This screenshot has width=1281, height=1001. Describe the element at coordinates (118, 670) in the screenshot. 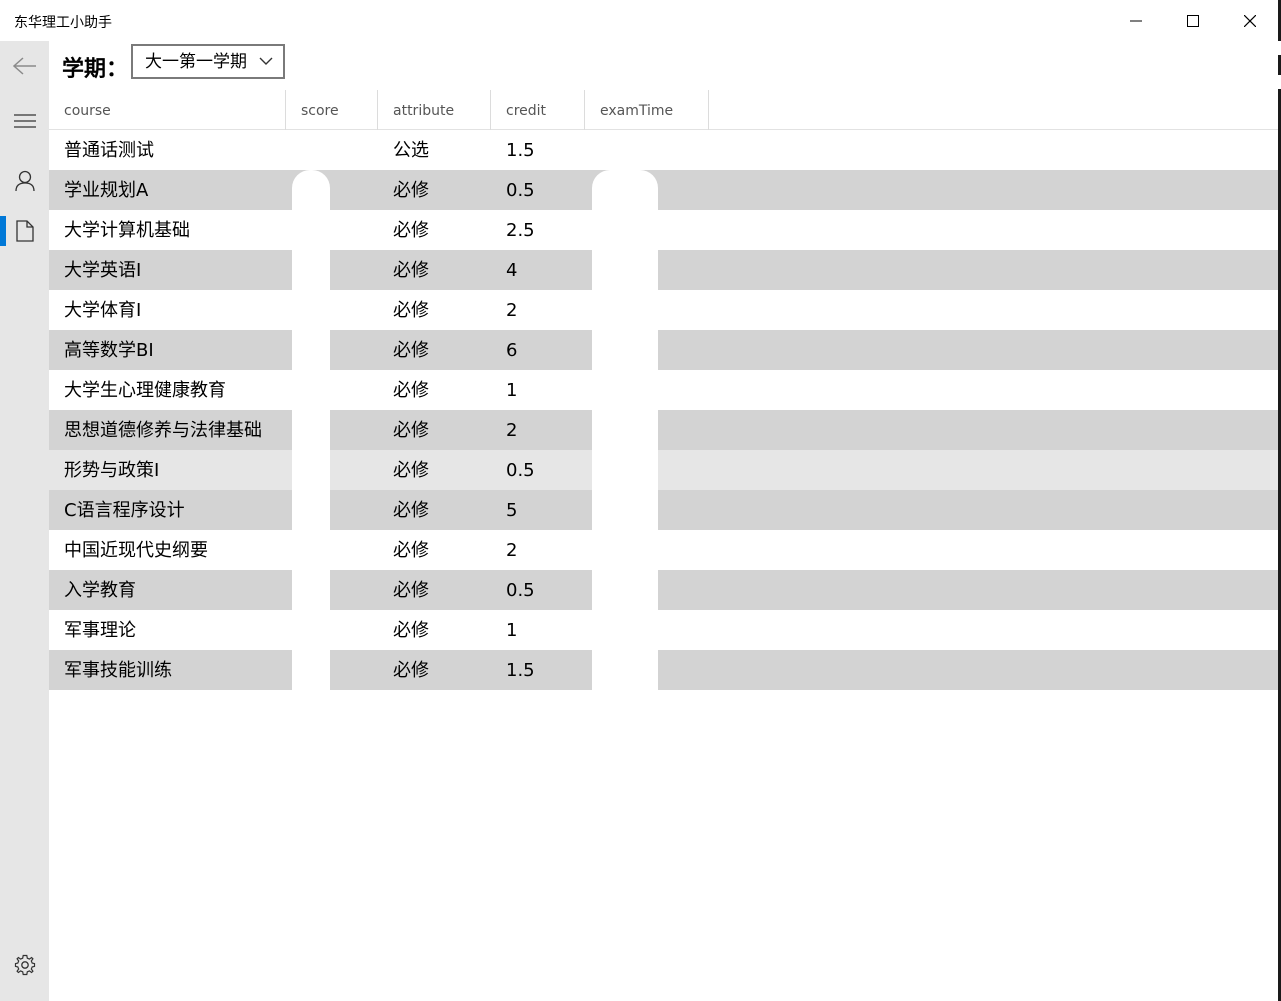

I see `cell-course: 军事技能训练` at that location.